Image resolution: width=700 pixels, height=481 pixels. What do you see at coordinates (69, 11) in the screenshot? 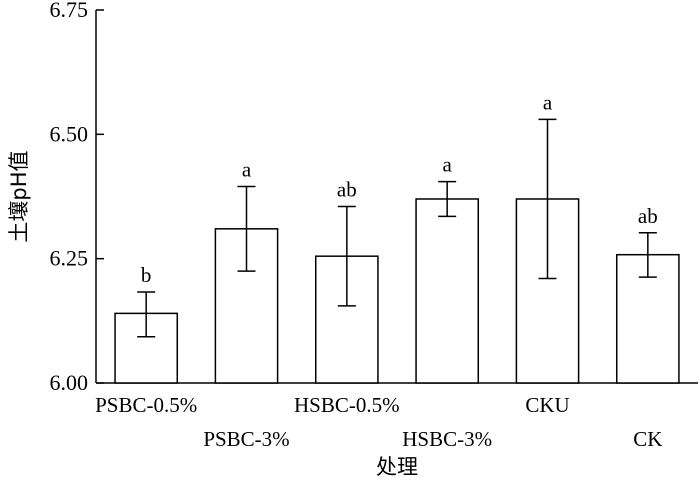
I see `y-tick-label: 6.75` at bounding box center [69, 11].